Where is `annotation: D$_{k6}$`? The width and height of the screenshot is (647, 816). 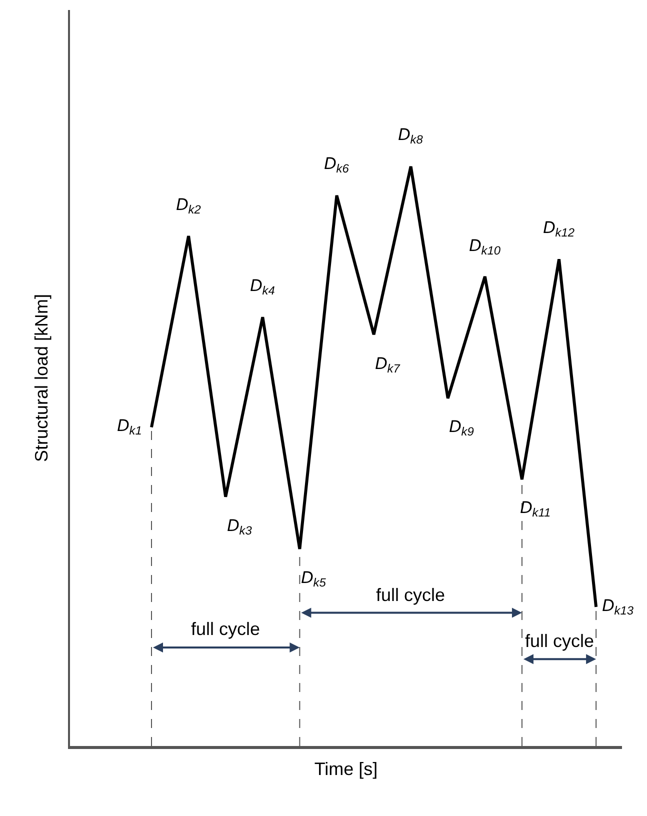 annotation: D$_{k6}$ is located at coordinates (337, 165).